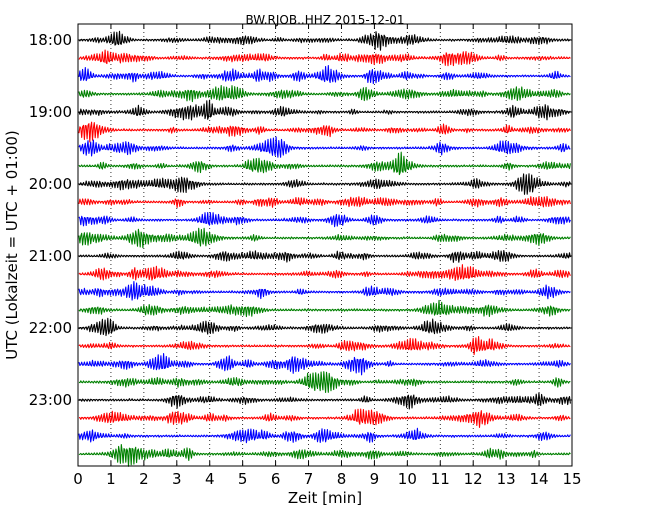 The height and width of the screenshot is (520, 650). Describe the element at coordinates (111, 479) in the screenshot. I see `x-tick-label: 1` at that location.